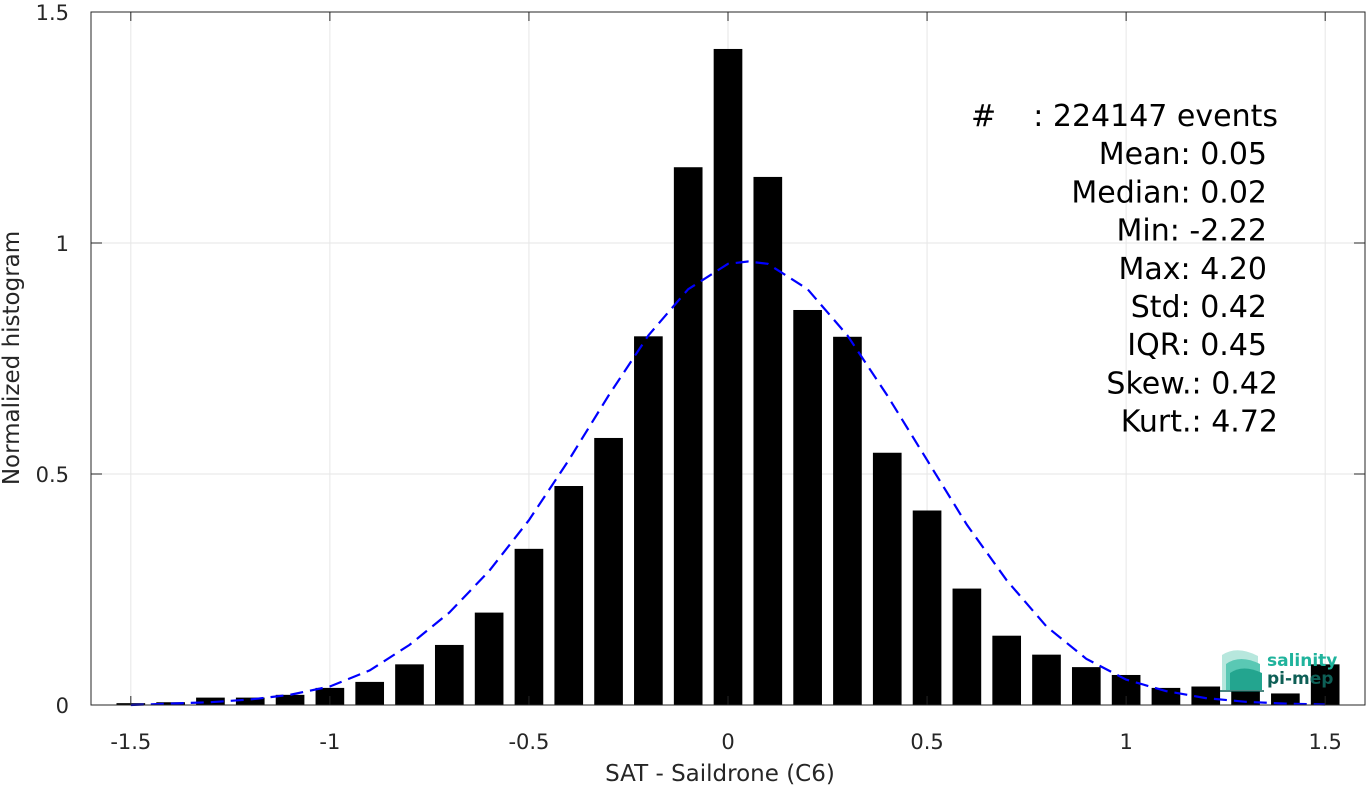 The height and width of the screenshot is (785, 1367). I want to click on x-tick-label: -0.5, so click(528, 742).